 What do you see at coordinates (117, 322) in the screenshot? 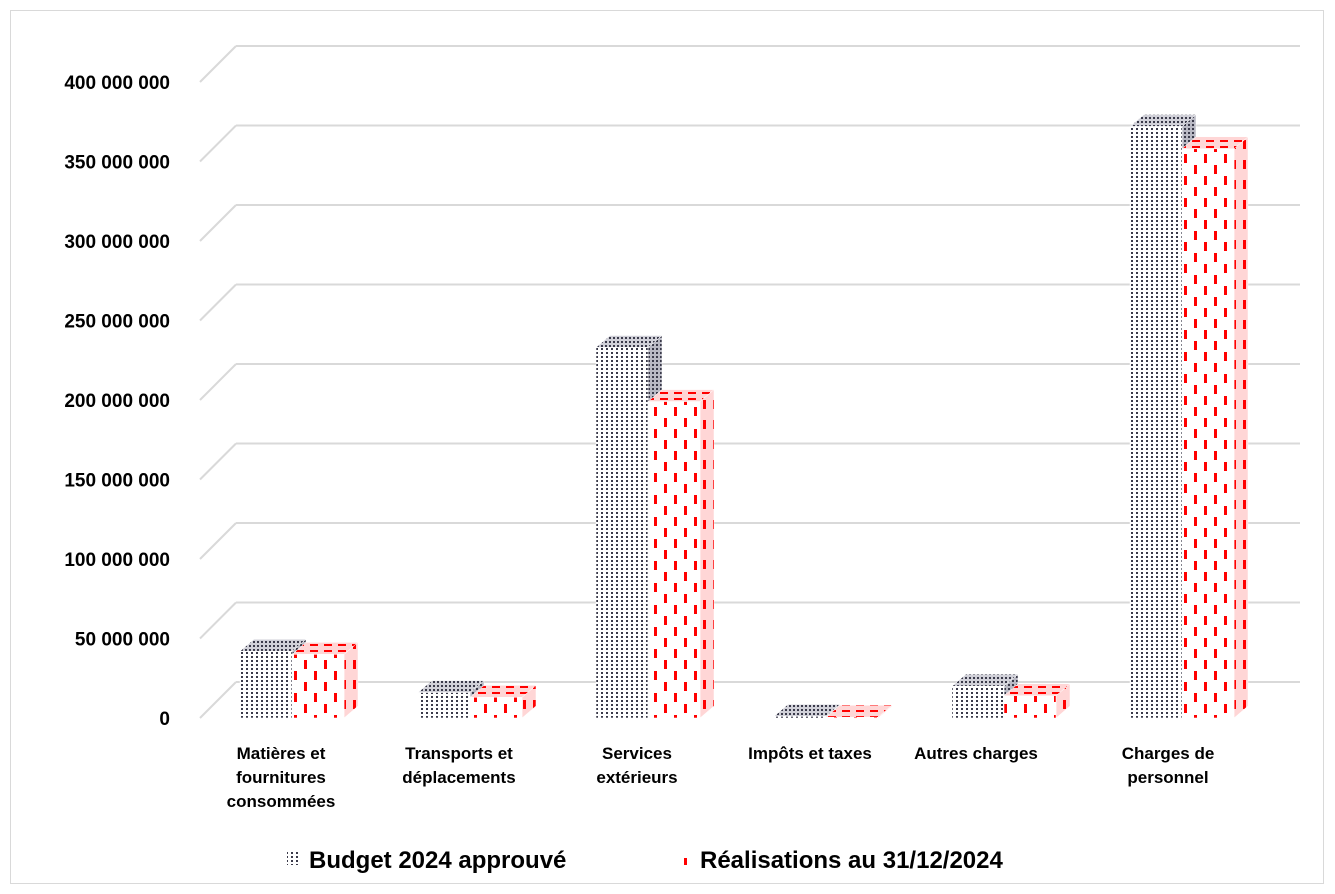
I see `y-tick-label: 250 000 000` at bounding box center [117, 322].